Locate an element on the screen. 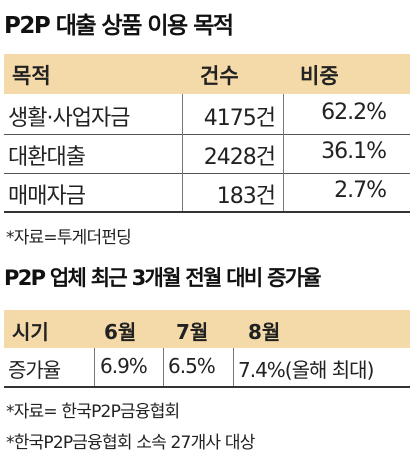 This screenshot has height=457, width=416. table1-row2-count: 2428건 is located at coordinates (239, 157).